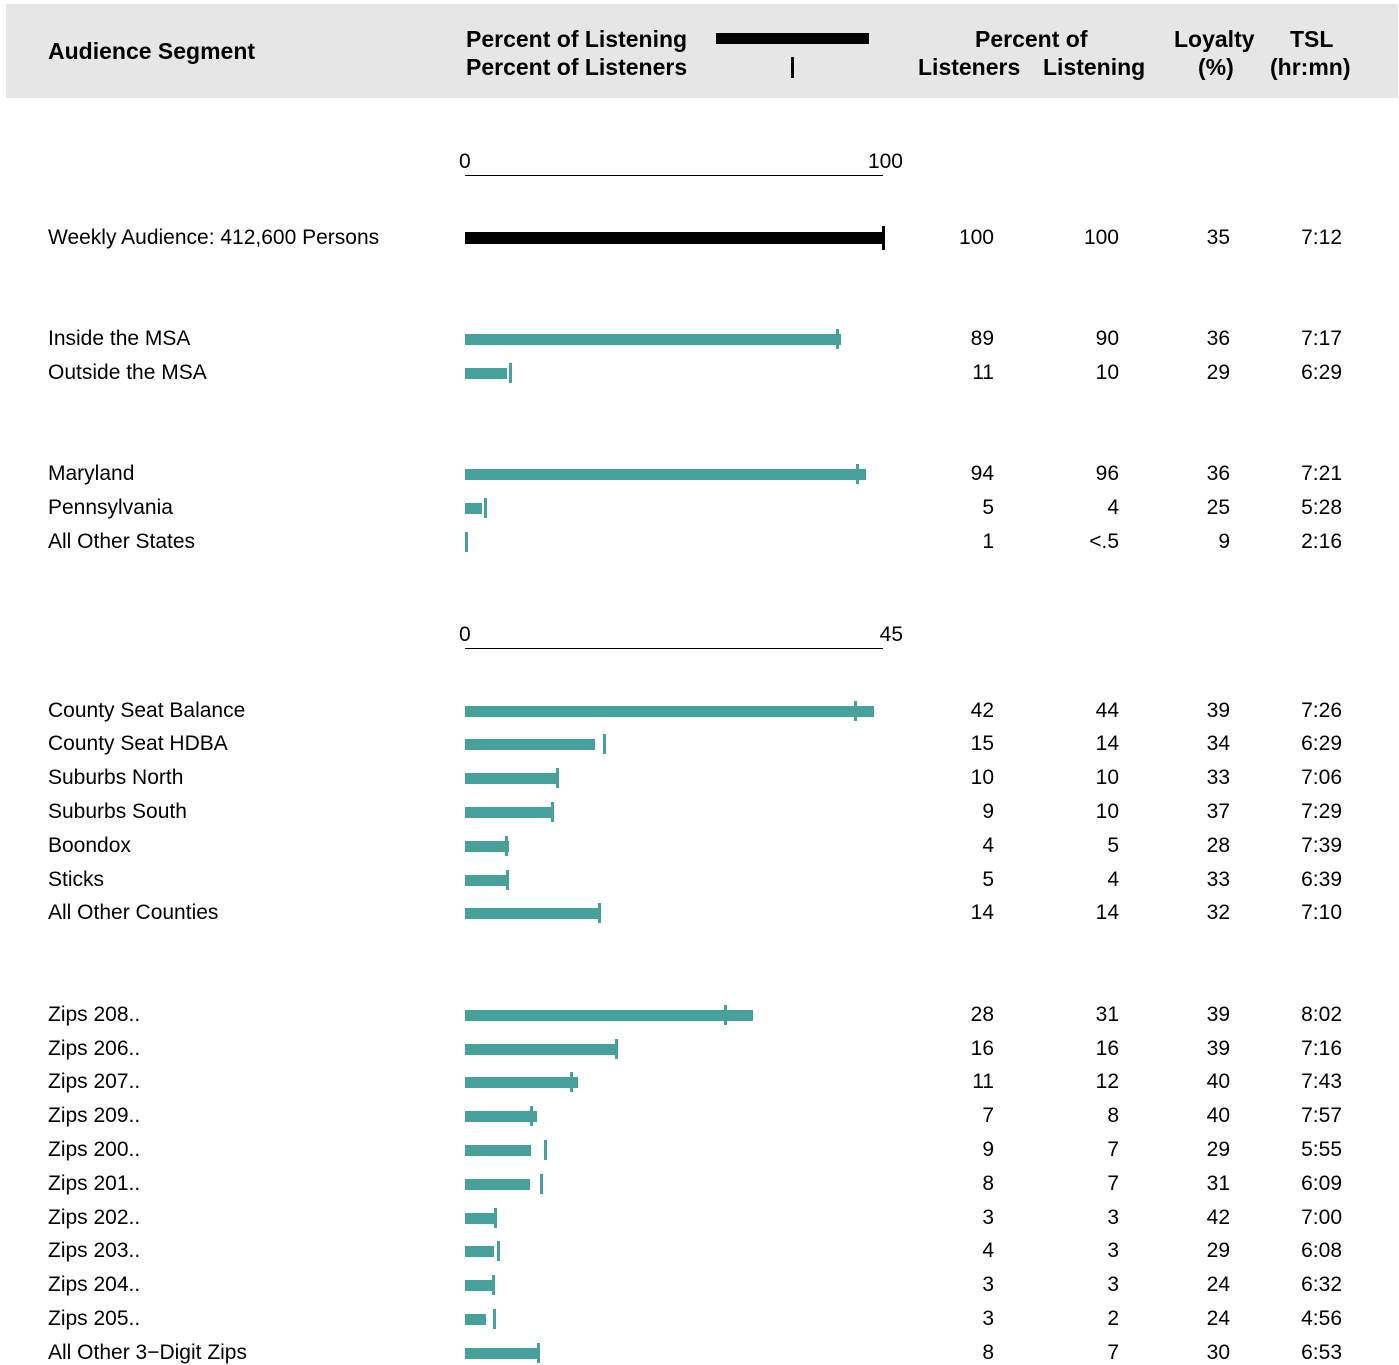 This screenshot has width=1399, height=1365. Describe the element at coordinates (577, 39) in the screenshot. I see `legend-listening-label: Percent of Listening` at that location.